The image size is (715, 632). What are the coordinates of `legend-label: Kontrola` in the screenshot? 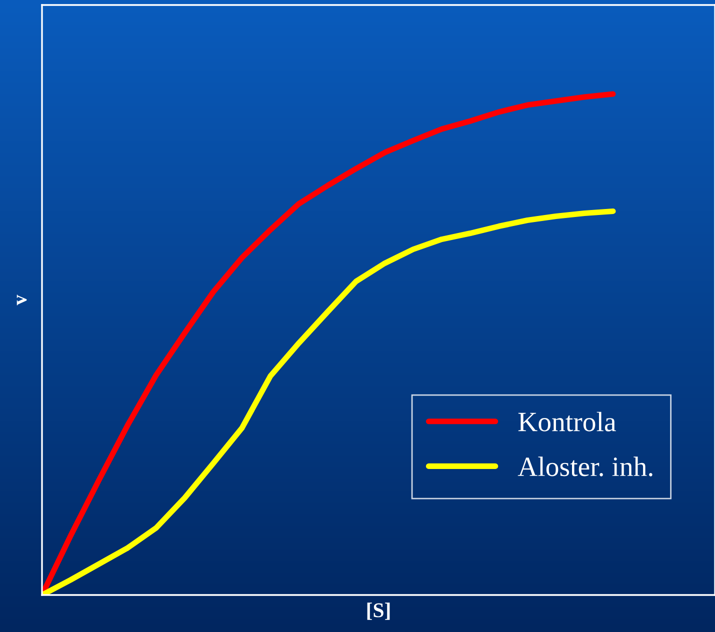 It's located at (567, 422).